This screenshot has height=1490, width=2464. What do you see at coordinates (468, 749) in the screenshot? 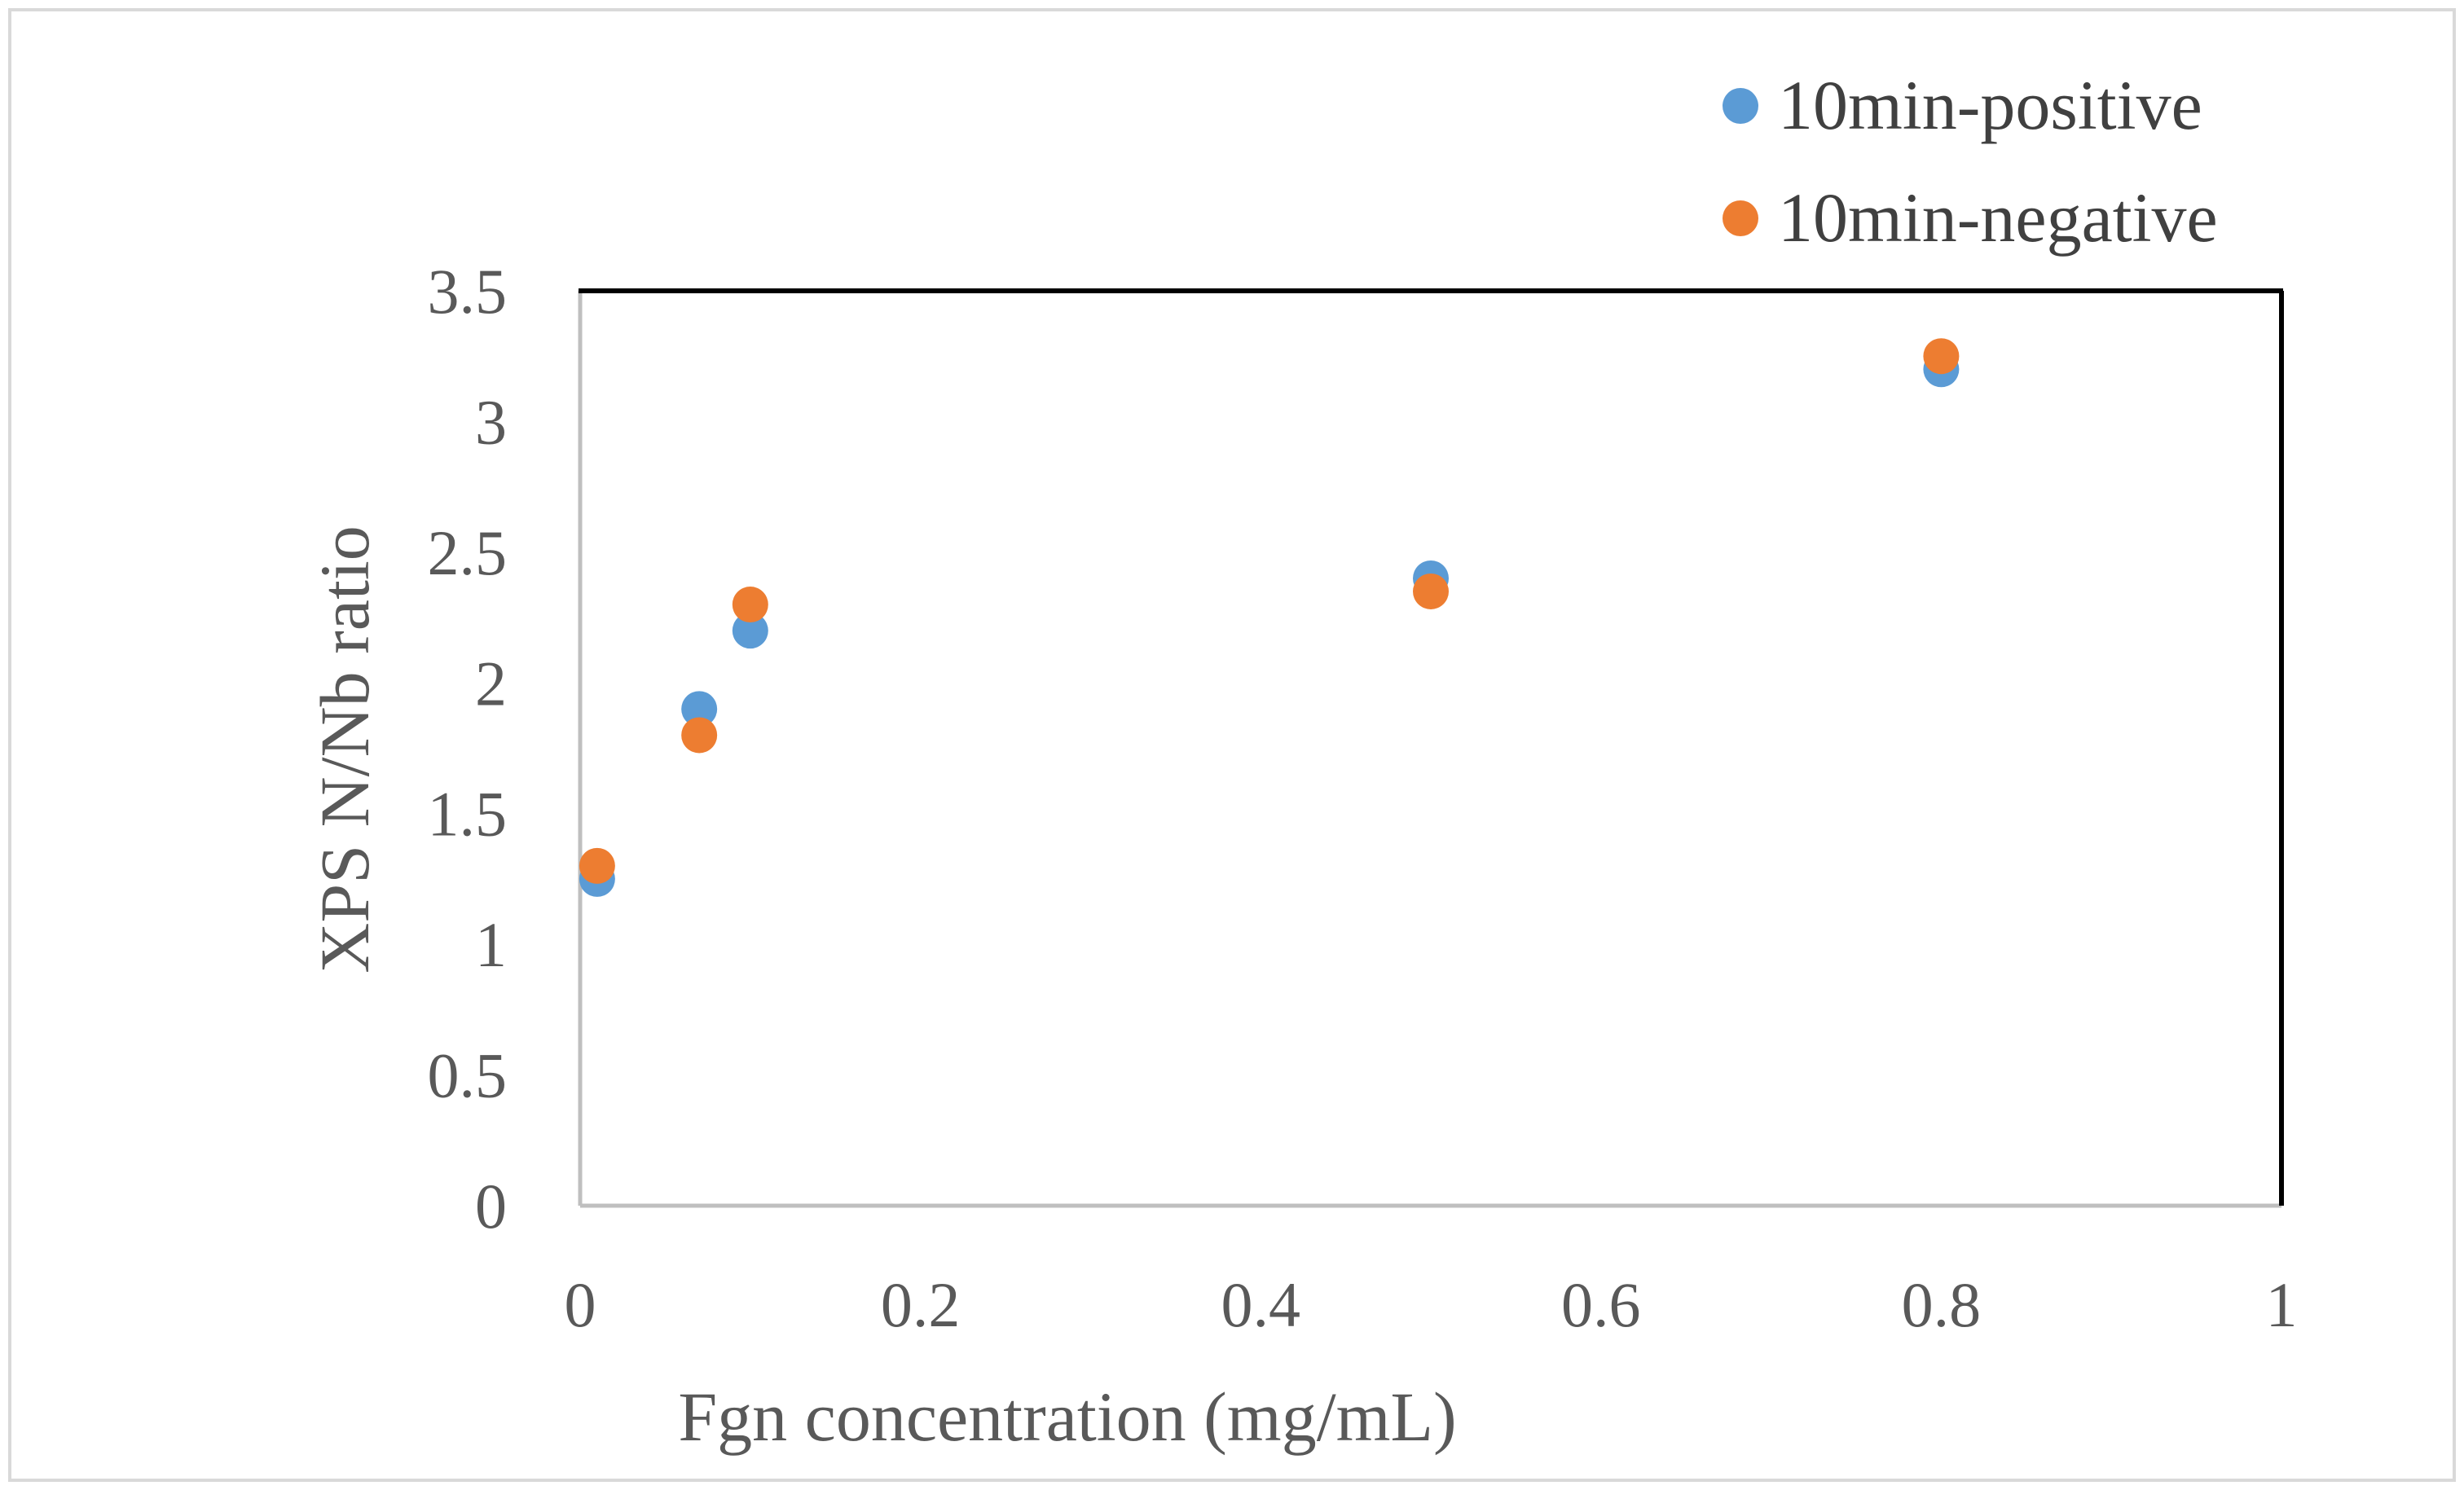
I see `y-axis-ticks: 0 0.5 1 1.5 2 2.5 3 3.5` at bounding box center [468, 749].